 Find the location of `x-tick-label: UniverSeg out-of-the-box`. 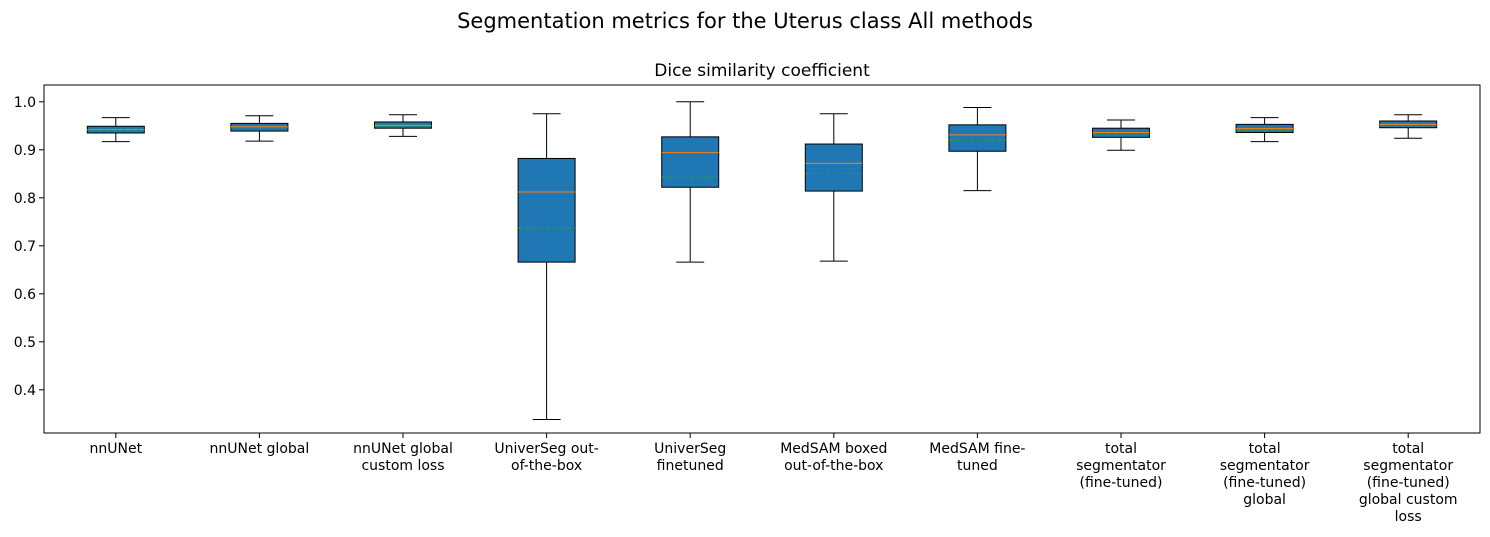

x-tick-label: UniverSeg out-of-the-box is located at coordinates (546, 457).